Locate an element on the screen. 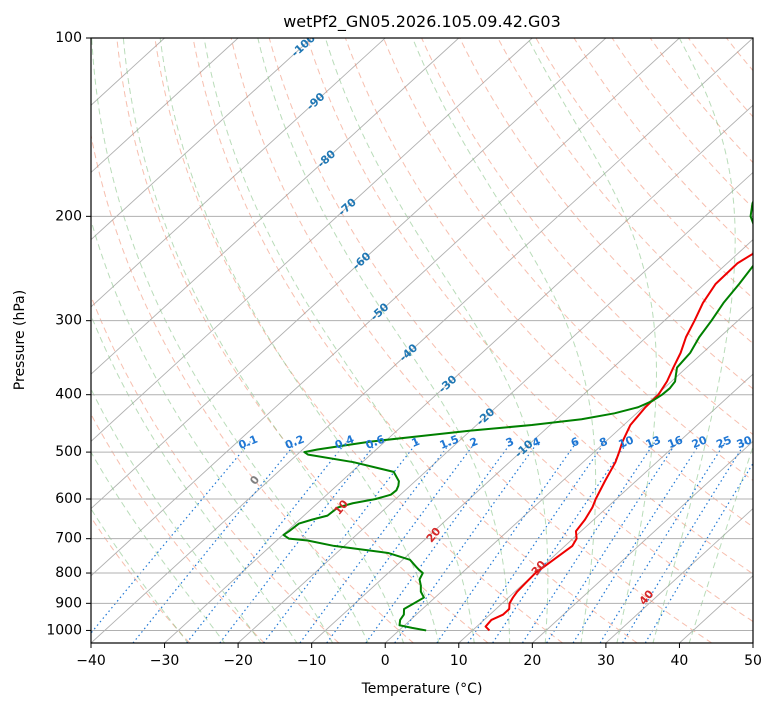 The height and width of the screenshot is (708, 775). mixing-ratio-label: 8 is located at coordinates (603, 442).